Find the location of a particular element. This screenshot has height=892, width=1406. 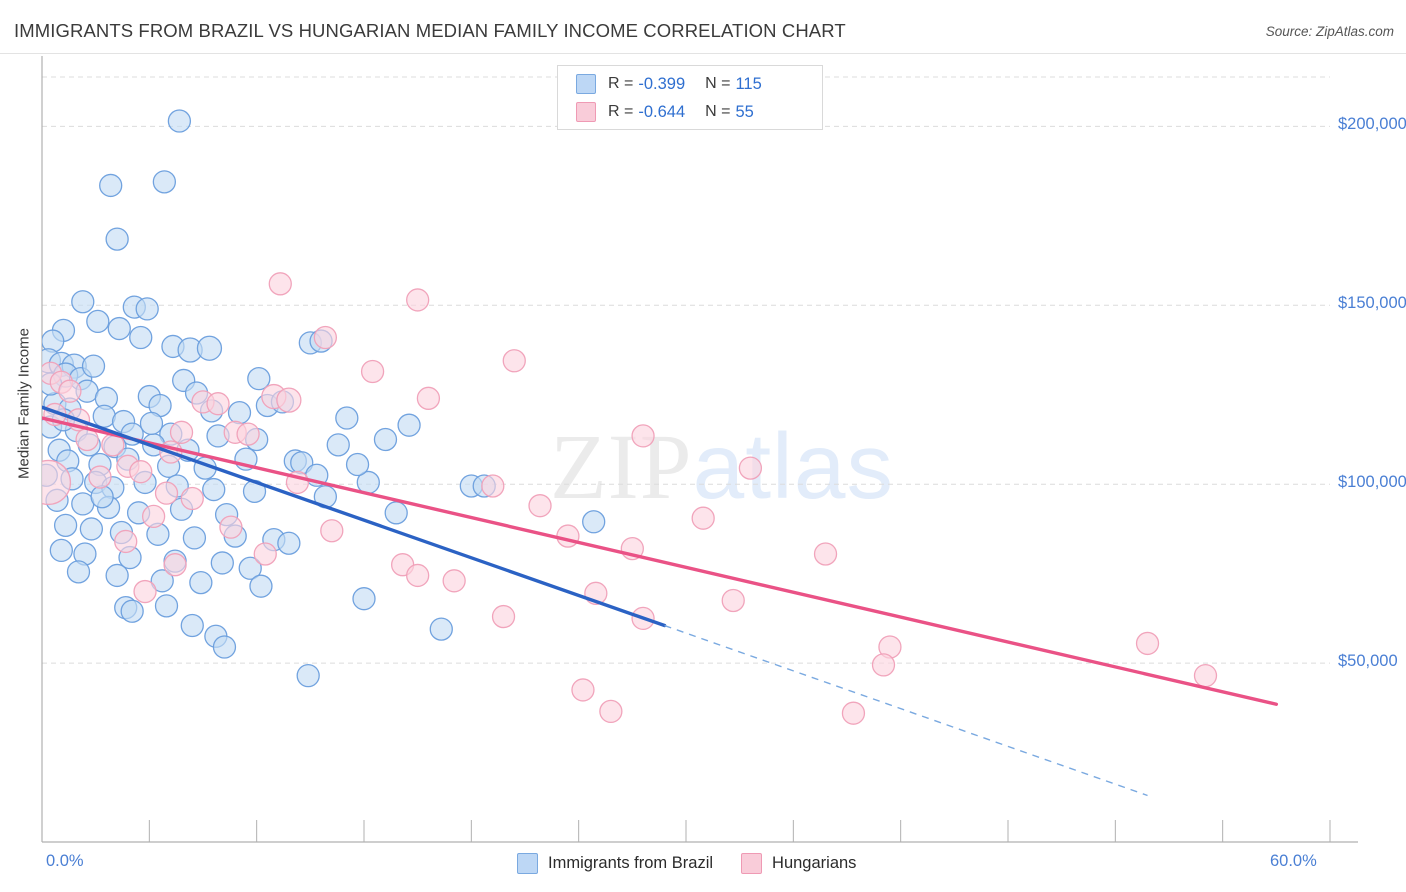

blue-swatch-icon is located at coordinates (586, 84).